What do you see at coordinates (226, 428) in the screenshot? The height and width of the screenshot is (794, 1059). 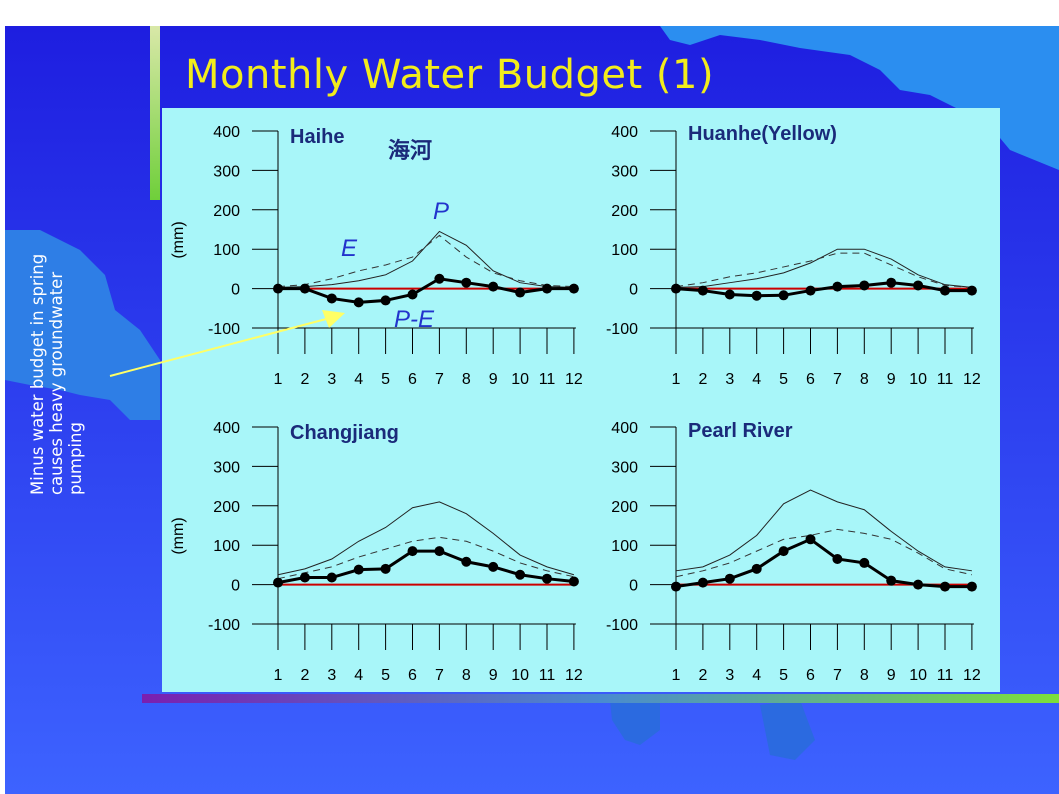 I see `y-tick-label: 400` at bounding box center [226, 428].